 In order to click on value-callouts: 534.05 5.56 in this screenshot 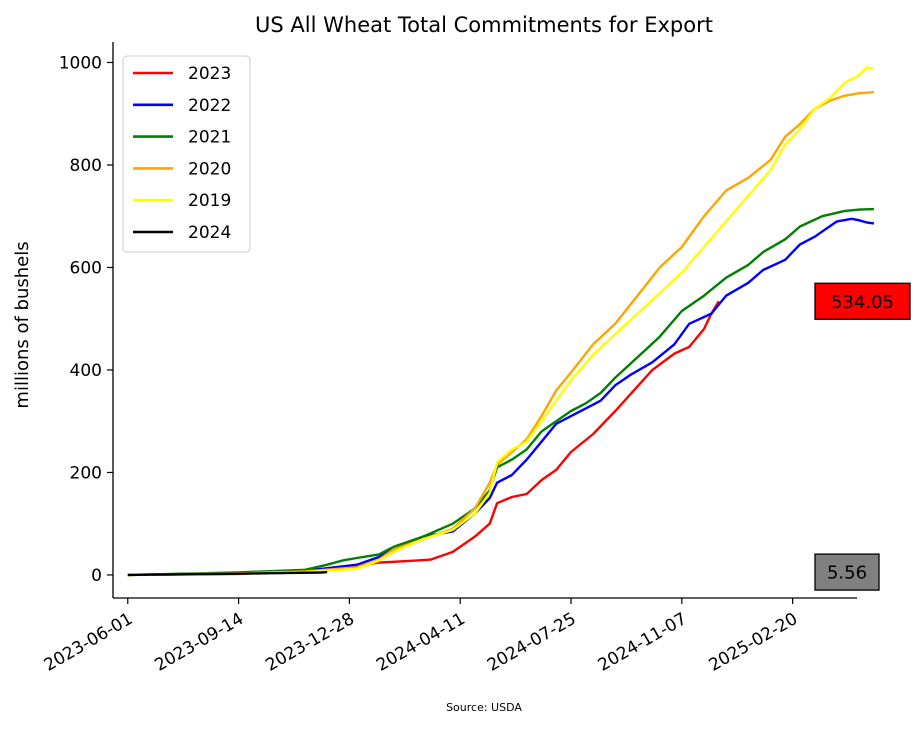, I will do `click(862, 436)`.